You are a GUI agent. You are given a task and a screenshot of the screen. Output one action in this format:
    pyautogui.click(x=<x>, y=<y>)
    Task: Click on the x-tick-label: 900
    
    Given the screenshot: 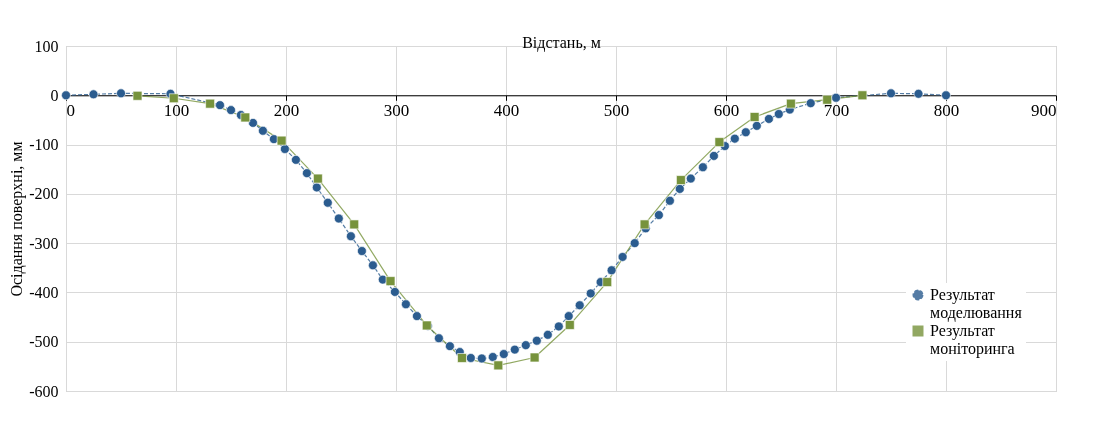 What is the action you would take?
    pyautogui.click(x=1044, y=110)
    